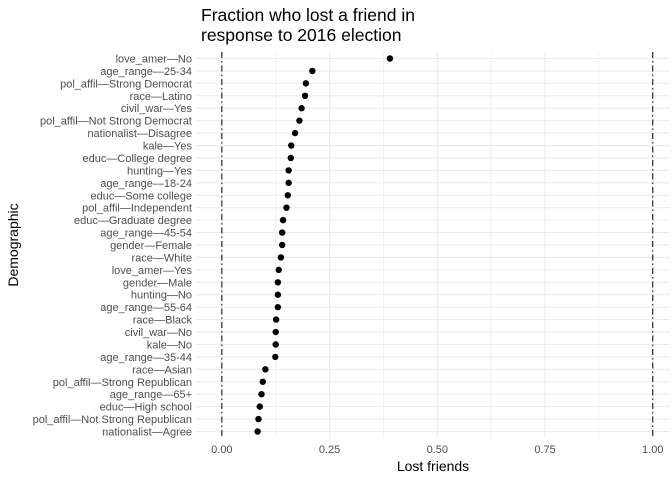 The image size is (672, 480). Describe the element at coordinates (146, 358) in the screenshot. I see `y-tick-label: age_range—35-44` at that location.